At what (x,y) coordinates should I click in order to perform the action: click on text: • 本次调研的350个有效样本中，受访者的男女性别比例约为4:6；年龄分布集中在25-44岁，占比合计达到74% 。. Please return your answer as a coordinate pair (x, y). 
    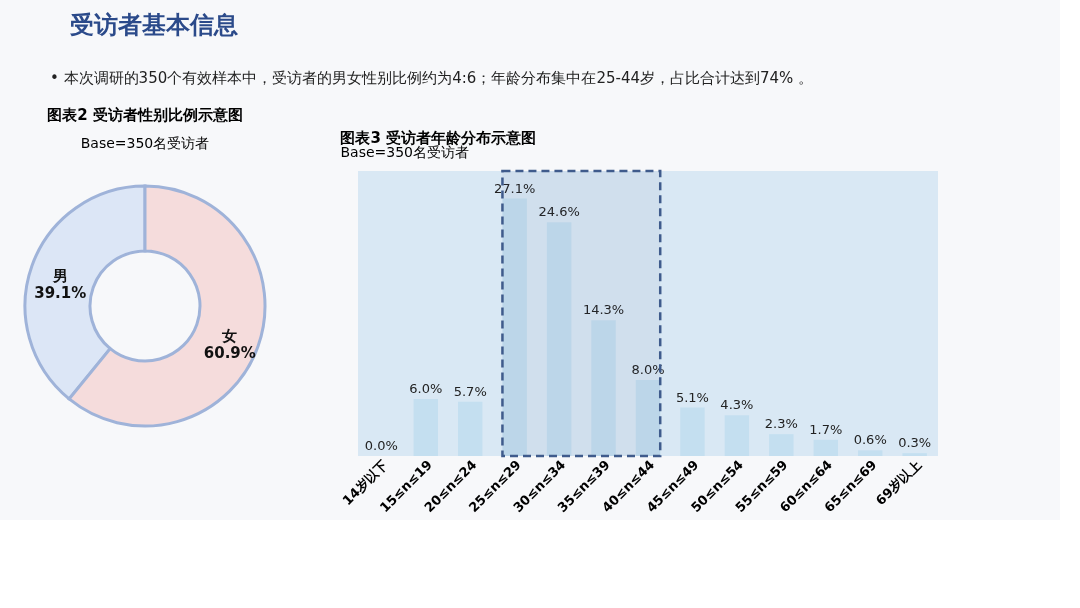
    Looking at the image, I should click on (432, 78).